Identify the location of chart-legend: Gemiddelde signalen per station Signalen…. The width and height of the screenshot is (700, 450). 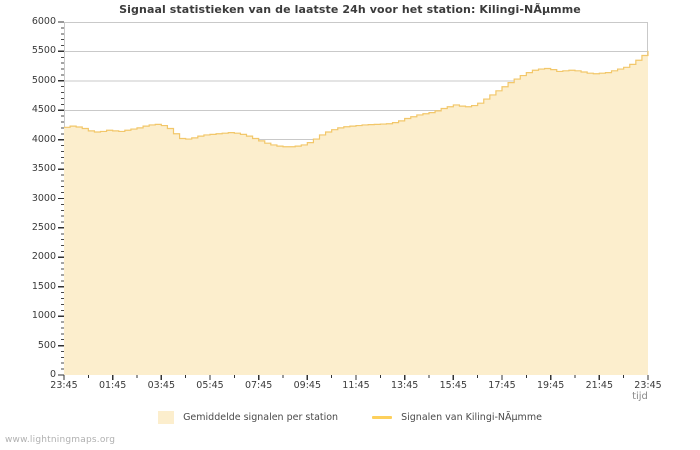
(350, 417).